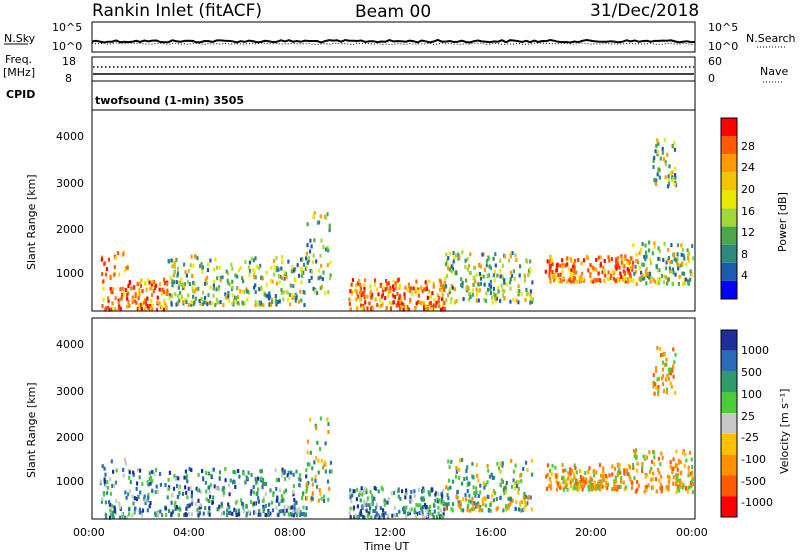 This screenshot has width=800, height=554. What do you see at coordinates (748, 189) in the screenshot?
I see `power-cbar-tick-20: 20` at bounding box center [748, 189].